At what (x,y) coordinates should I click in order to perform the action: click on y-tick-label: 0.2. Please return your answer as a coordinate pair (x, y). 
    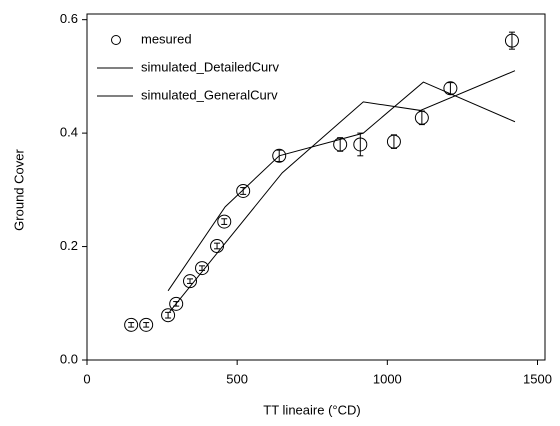
    Looking at the image, I should click on (69, 245).